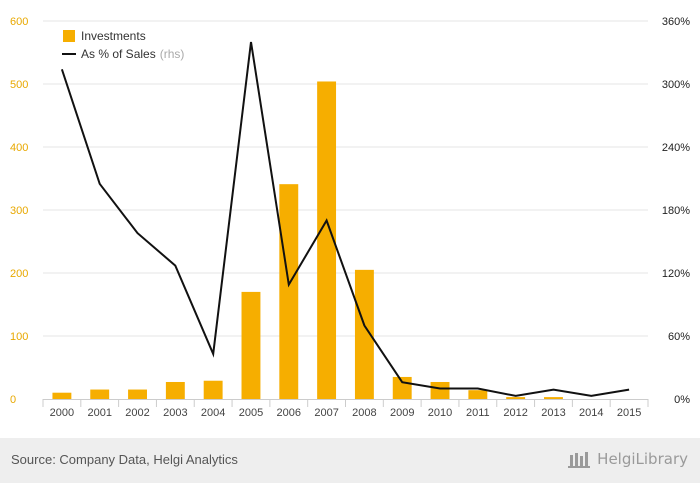 The height and width of the screenshot is (483, 700). Describe the element at coordinates (676, 274) in the screenshot. I see `y-right-tick-label: 120%` at that location.